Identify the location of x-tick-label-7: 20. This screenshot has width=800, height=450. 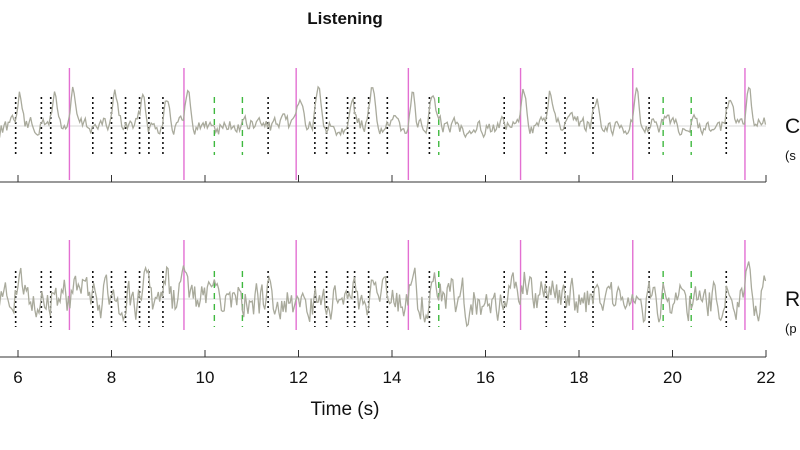
(672, 377).